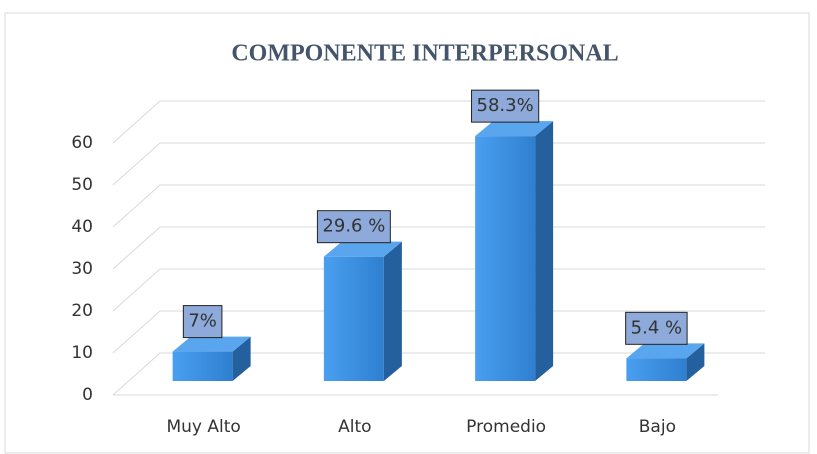 The width and height of the screenshot is (817, 454). What do you see at coordinates (82, 311) in the screenshot?
I see `y-tick-label: 20` at bounding box center [82, 311].